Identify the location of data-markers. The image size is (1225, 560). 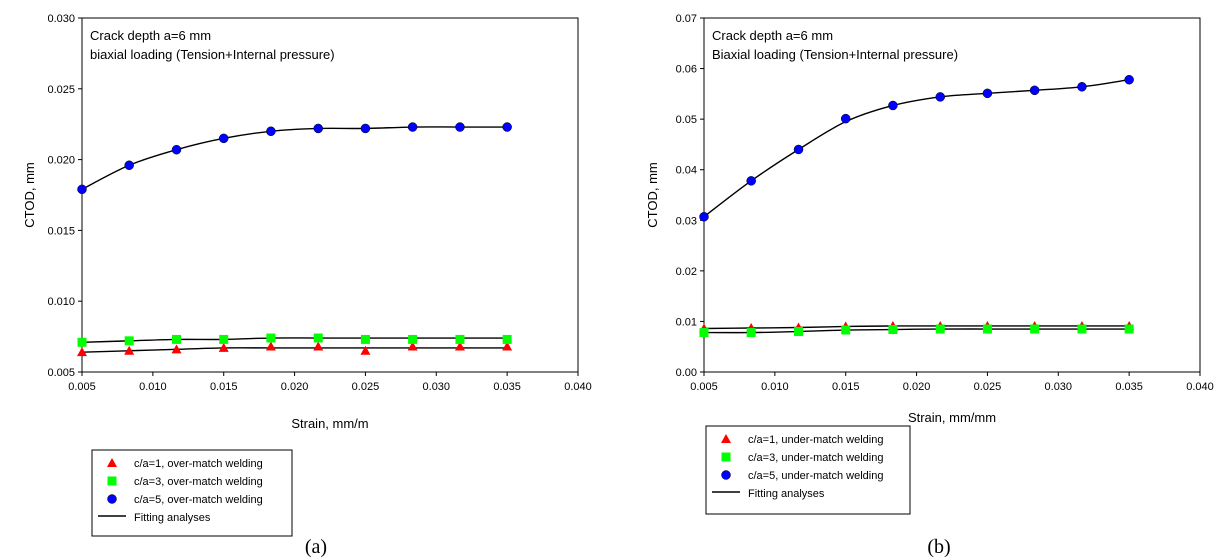
(295, 239).